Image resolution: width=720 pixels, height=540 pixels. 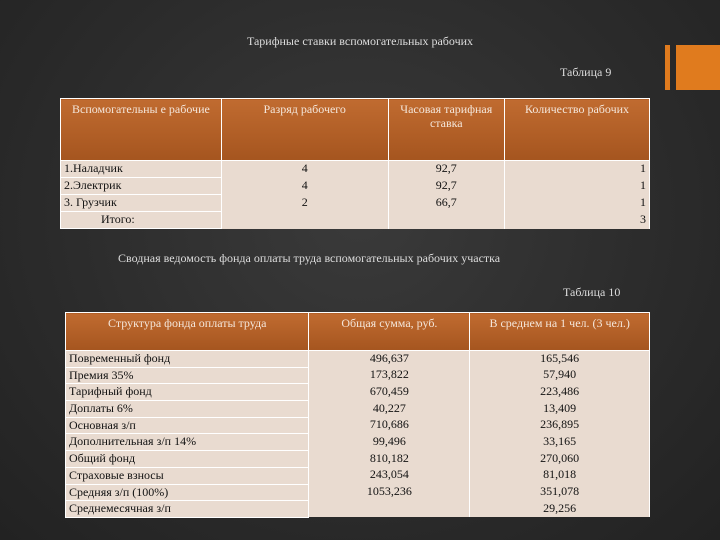 I want to click on cell: 99,496, so click(x=389, y=442).